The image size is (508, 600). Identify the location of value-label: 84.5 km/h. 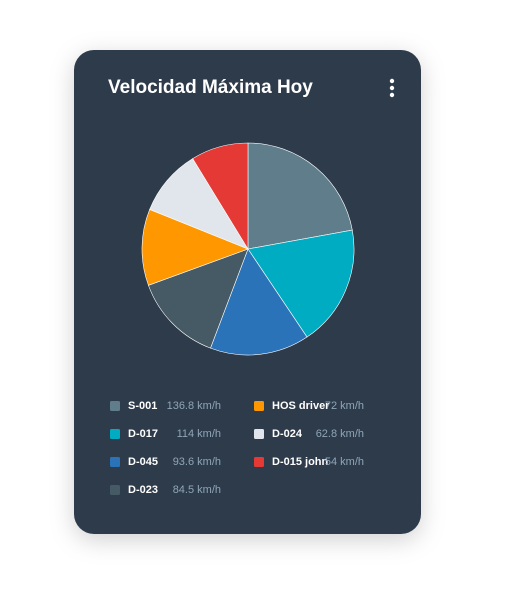
(197, 490).